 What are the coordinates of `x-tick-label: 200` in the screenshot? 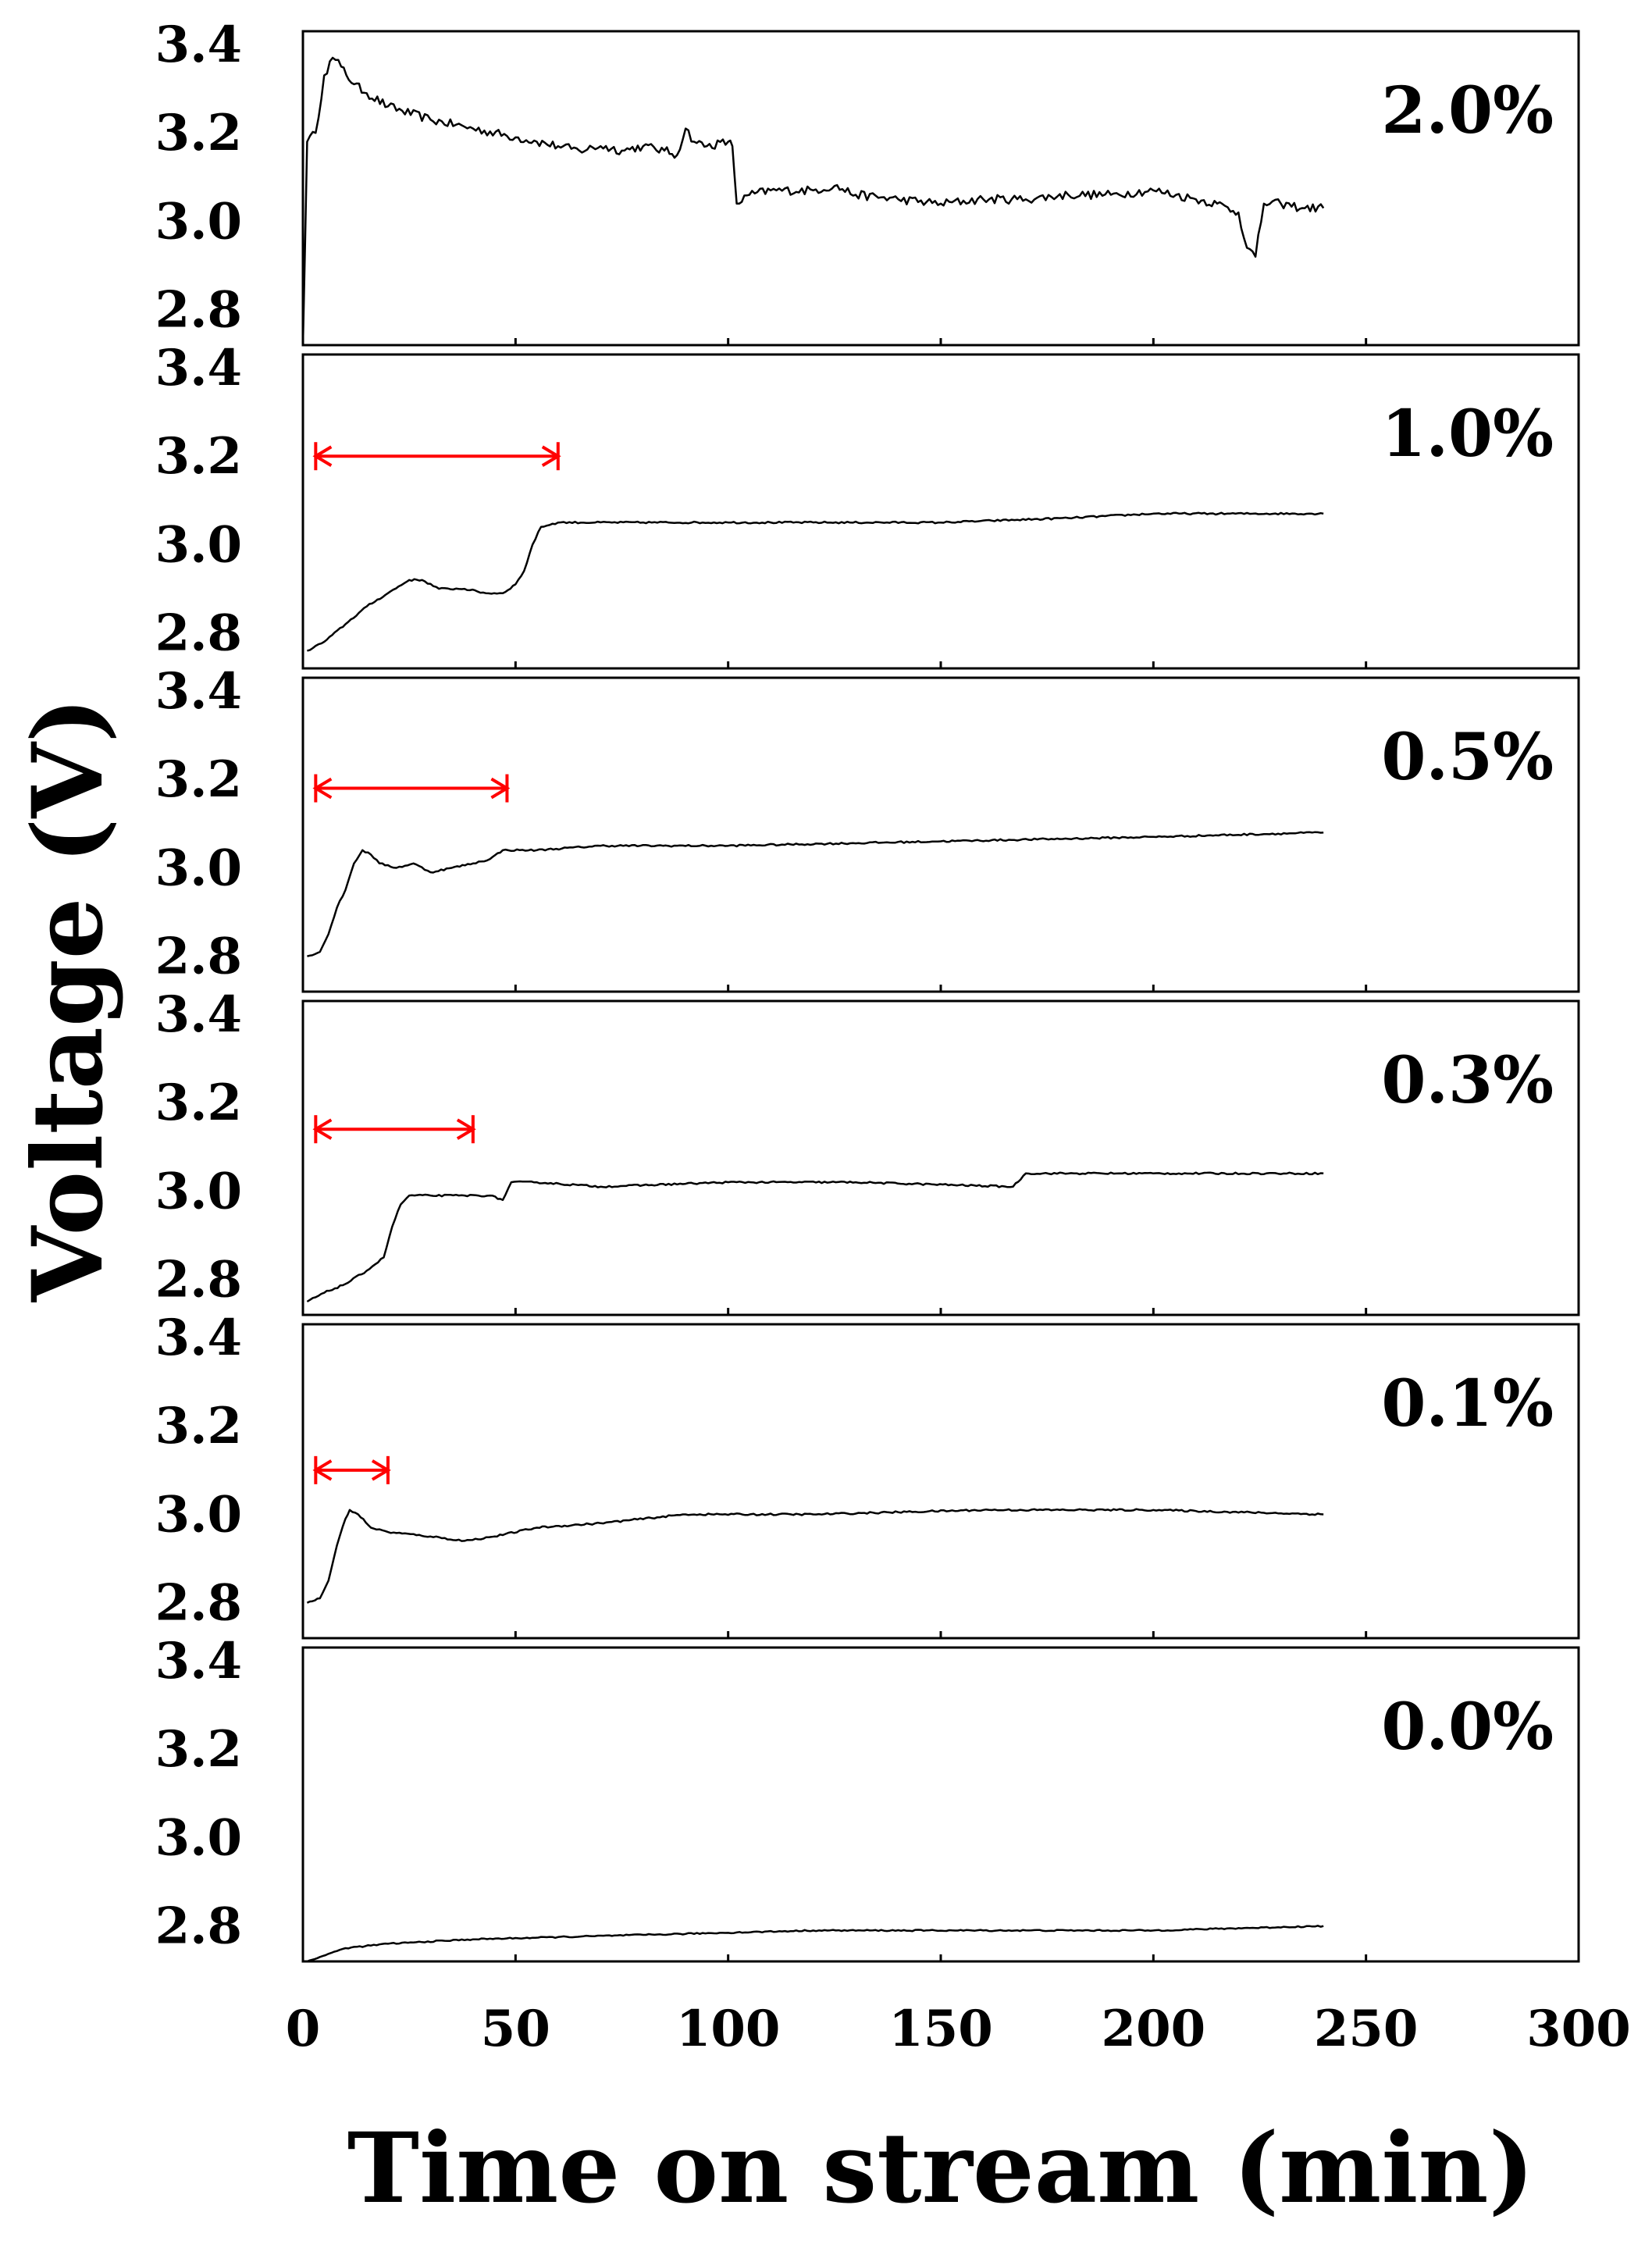 It's located at (1154, 2029).